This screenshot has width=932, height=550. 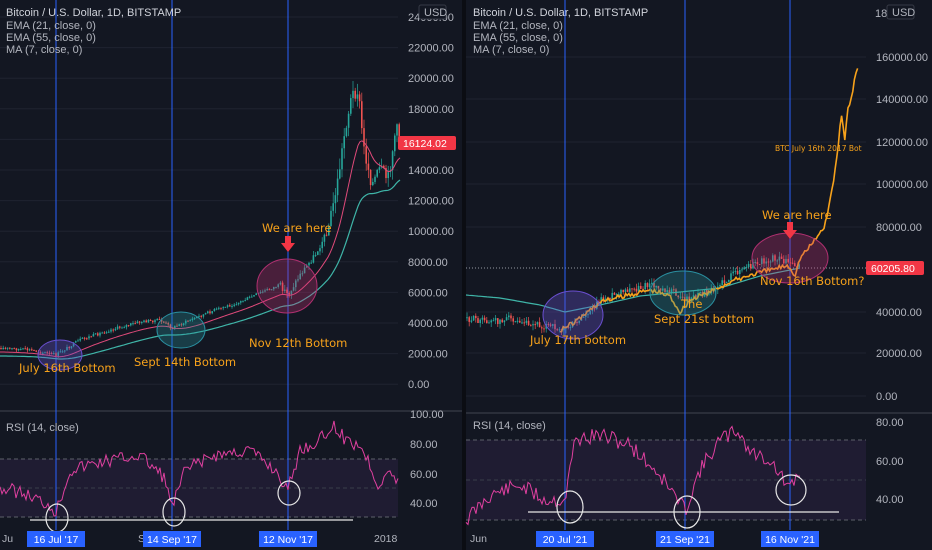 I want to click on left-rsi-label: RSI (14, close), so click(x=42, y=428).